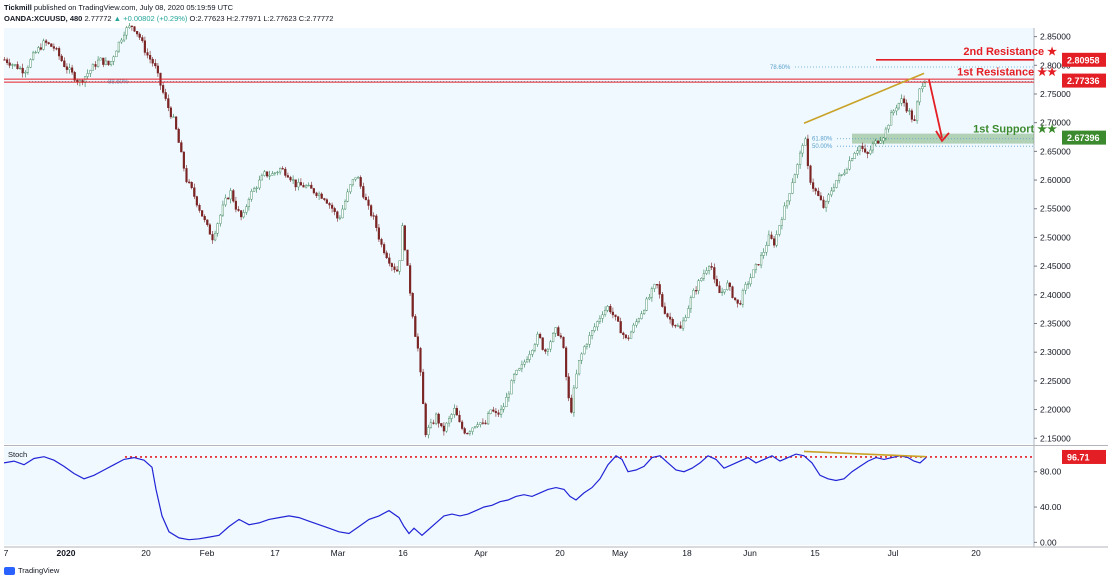 The width and height of the screenshot is (1108, 577). What do you see at coordinates (1007, 73) in the screenshot?
I see `first-resistance-label: 1st Resistance ★★` at bounding box center [1007, 73].